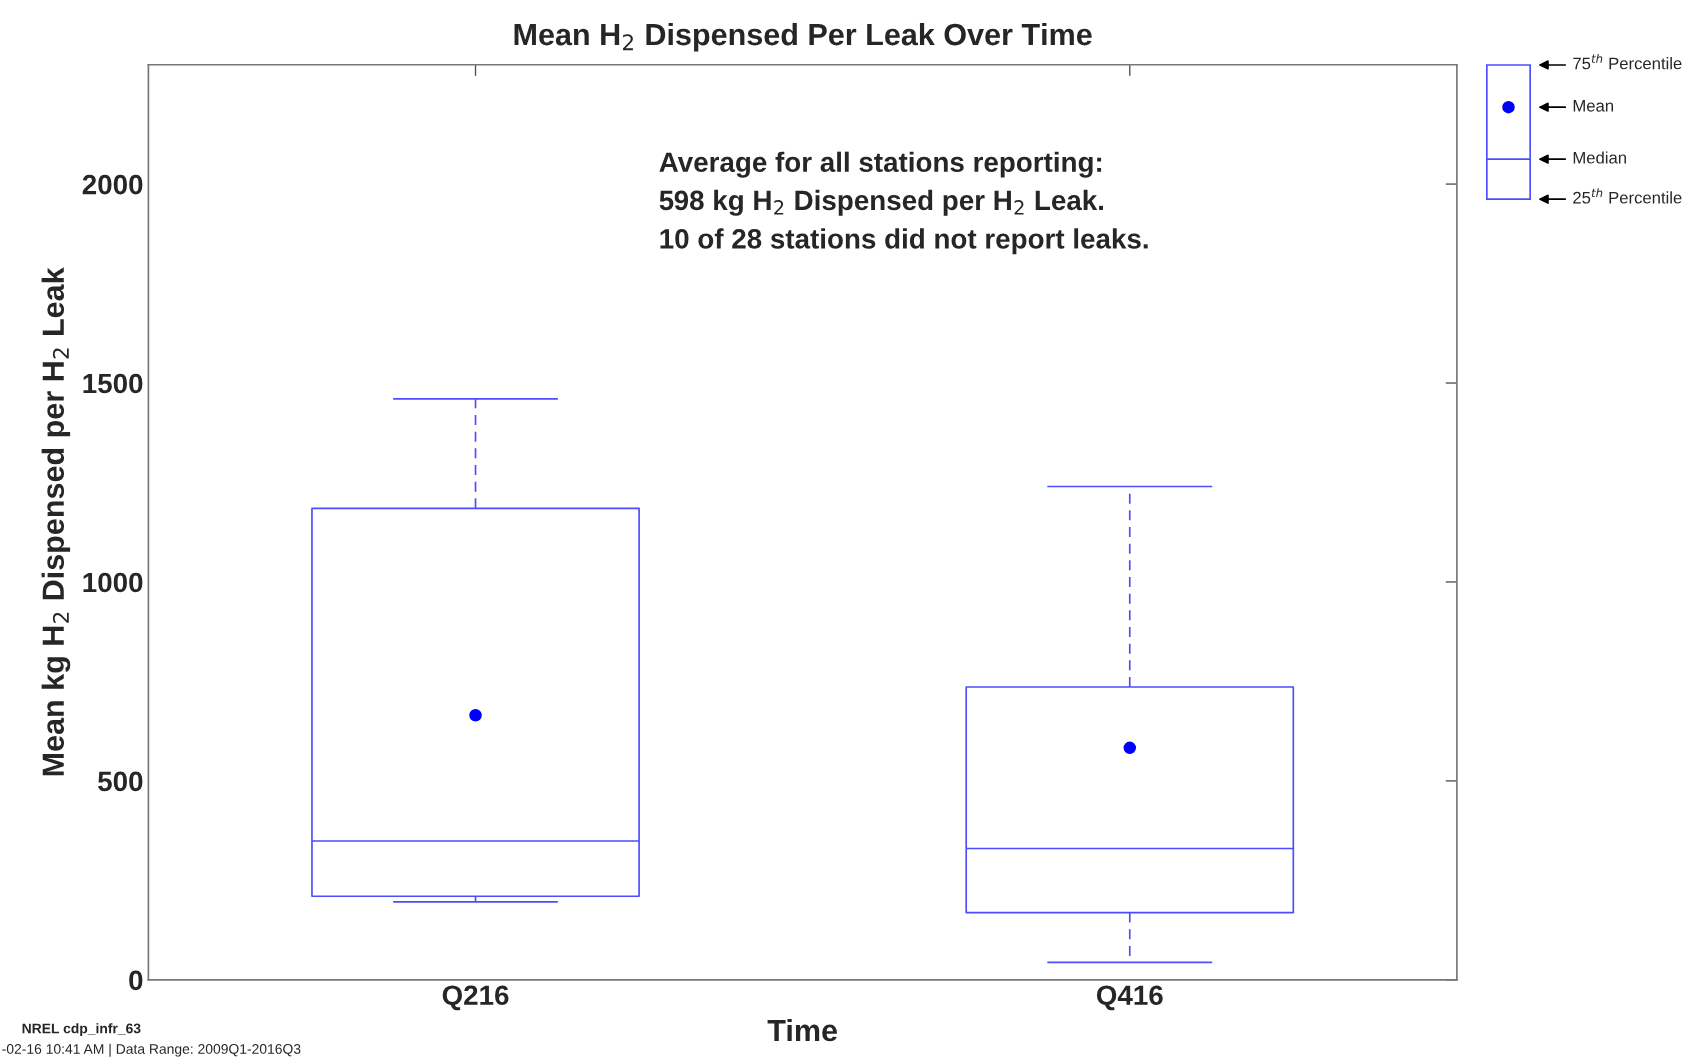 The image size is (1698, 1061). Describe the element at coordinates (475, 998) in the screenshot. I see `x-tick-label: Q216` at that location.